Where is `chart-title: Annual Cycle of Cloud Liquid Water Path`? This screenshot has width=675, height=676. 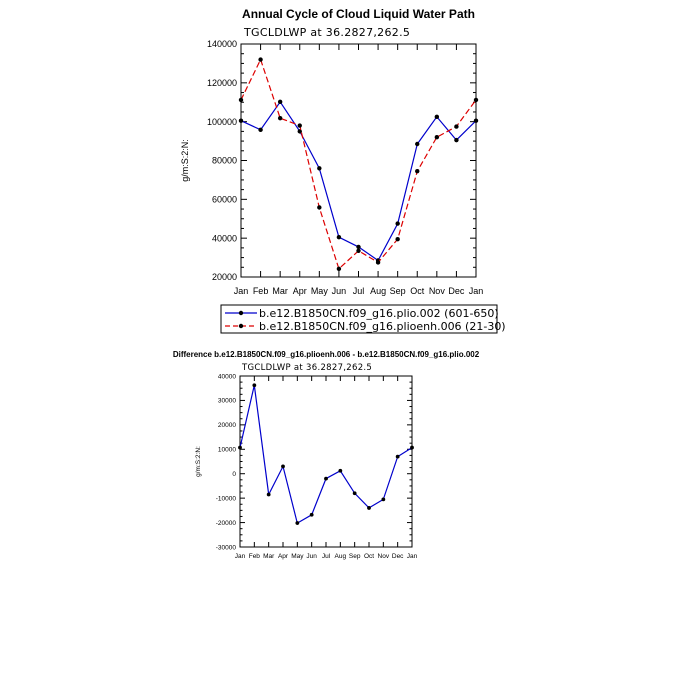 chart-title: Annual Cycle of Cloud Liquid Water Path is located at coordinates (358, 14).